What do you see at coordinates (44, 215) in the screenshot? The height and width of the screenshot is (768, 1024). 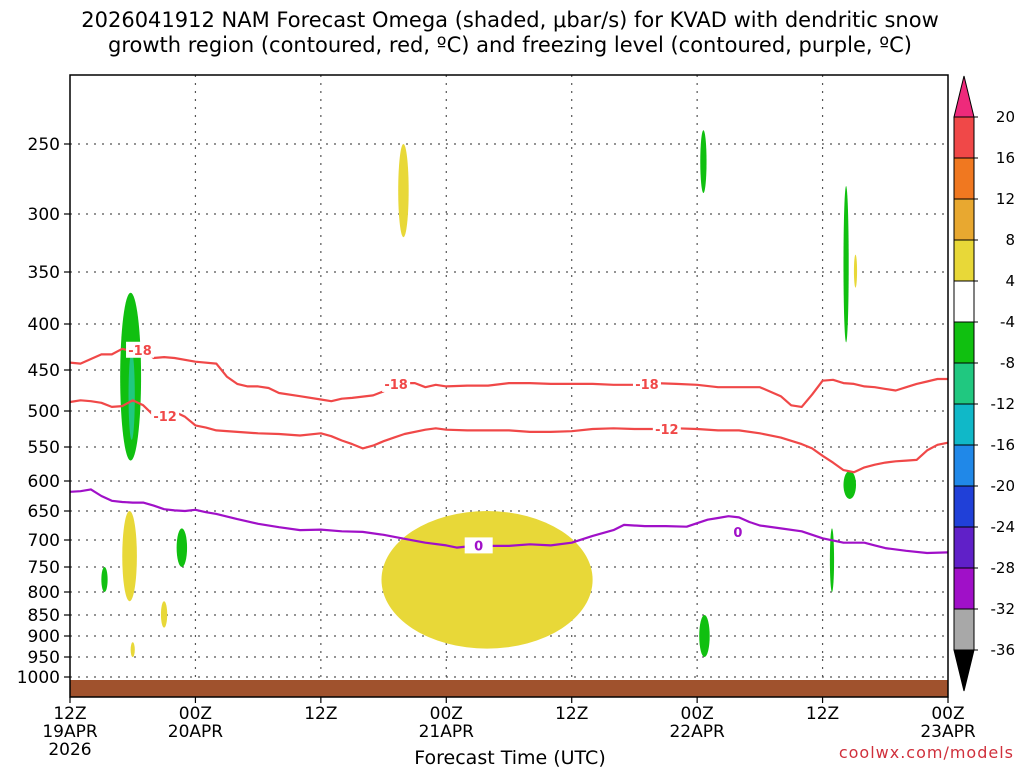 I see `y-tick-label-300: 300` at bounding box center [44, 215].